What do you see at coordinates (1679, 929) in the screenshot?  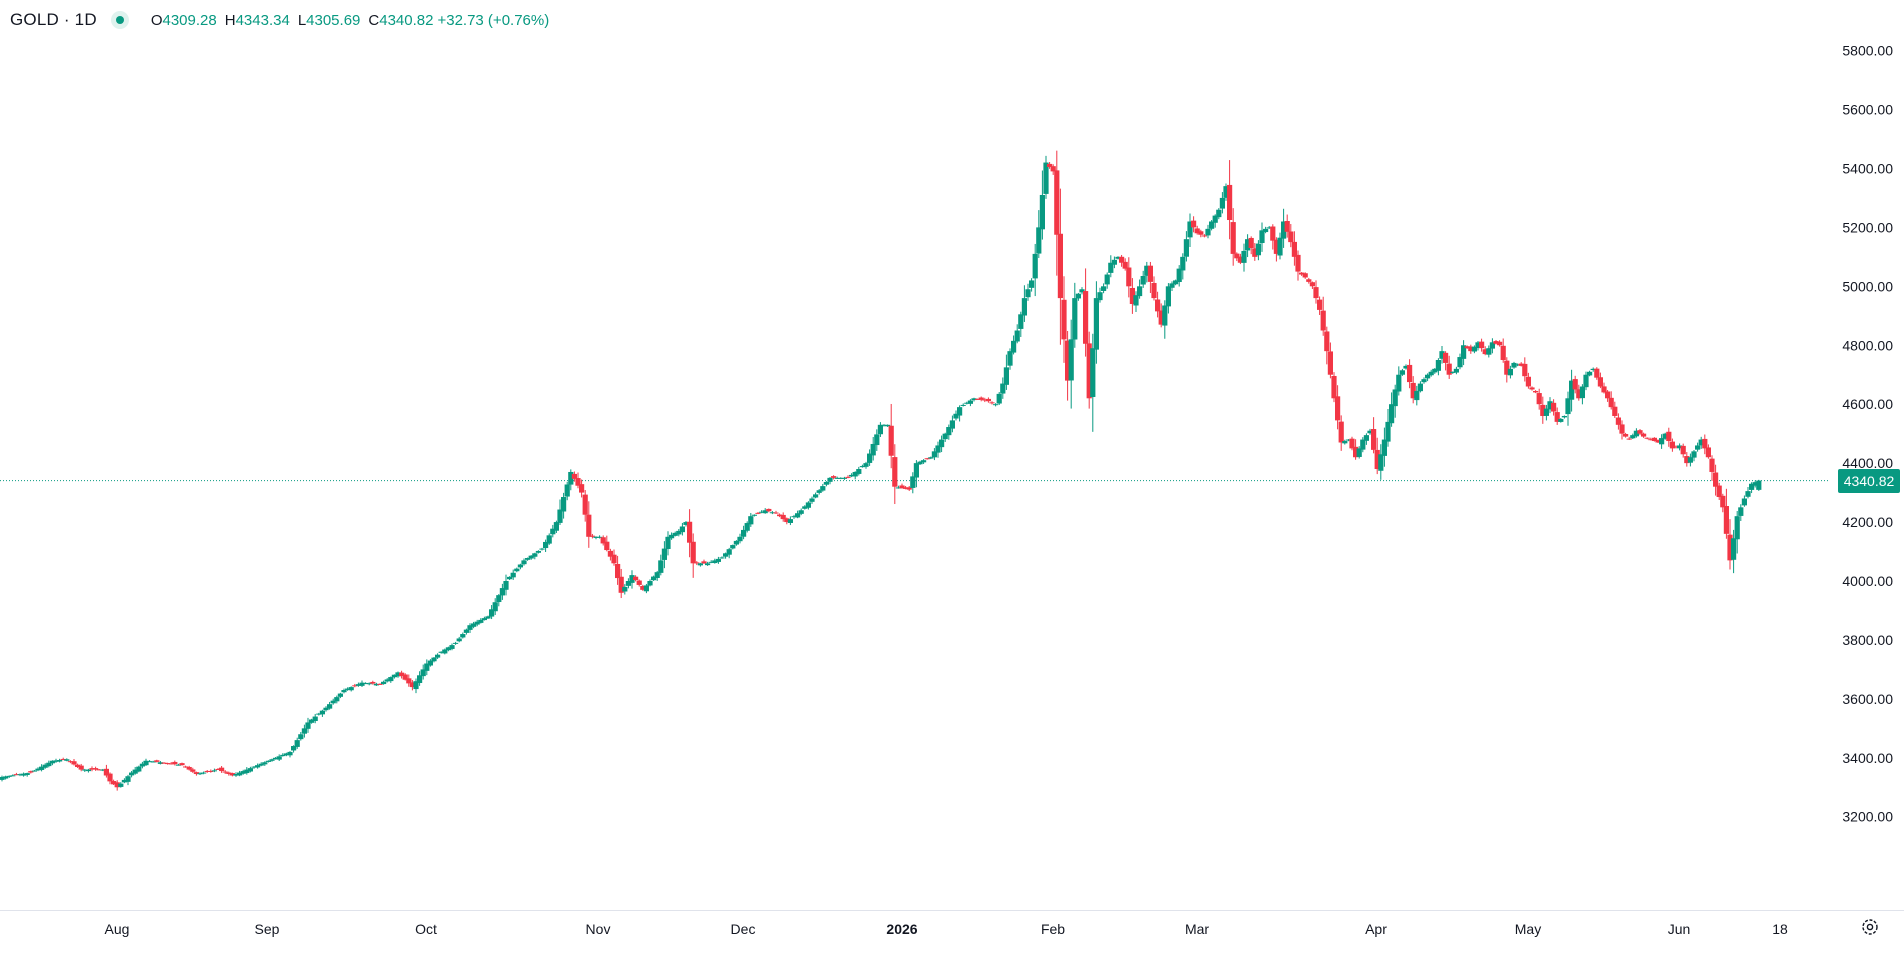 I see `time-tick-label: Jun` at bounding box center [1679, 929].